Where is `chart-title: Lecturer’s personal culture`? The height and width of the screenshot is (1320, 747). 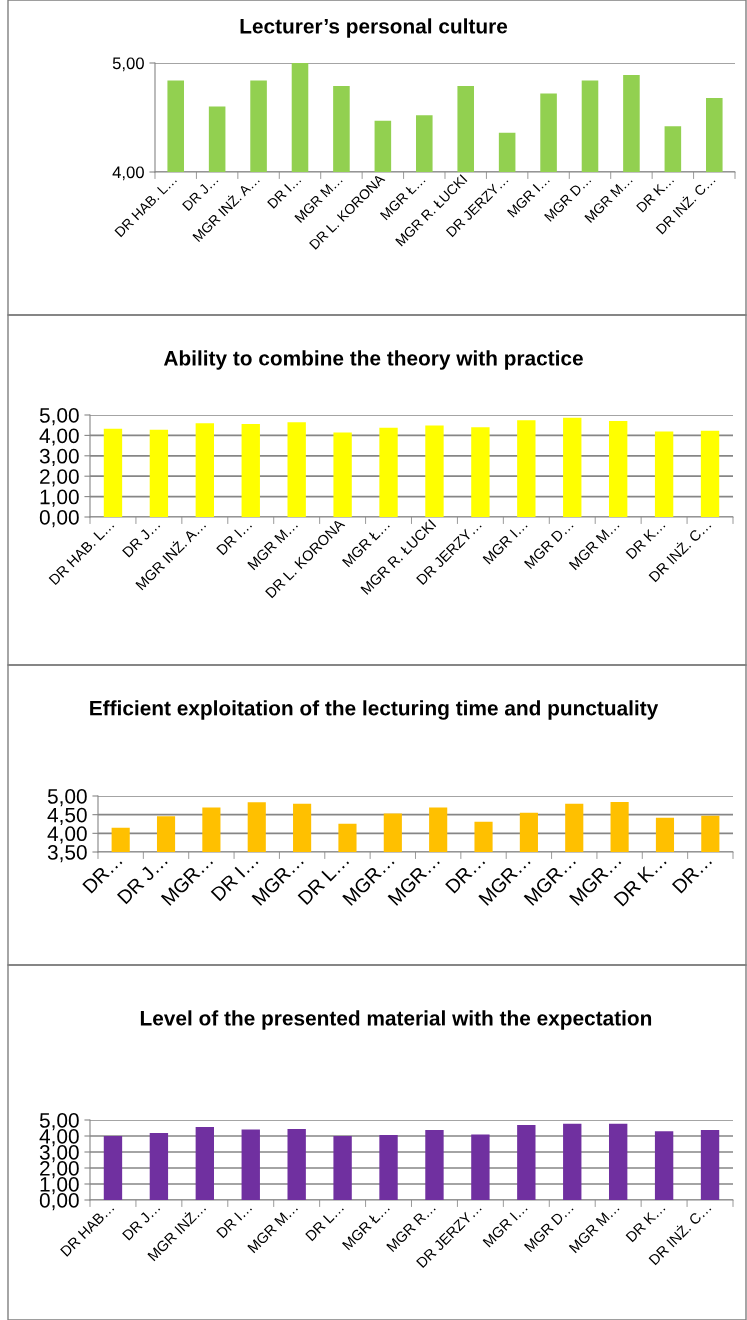 chart-title: Lecturer’s personal culture is located at coordinates (374, 28).